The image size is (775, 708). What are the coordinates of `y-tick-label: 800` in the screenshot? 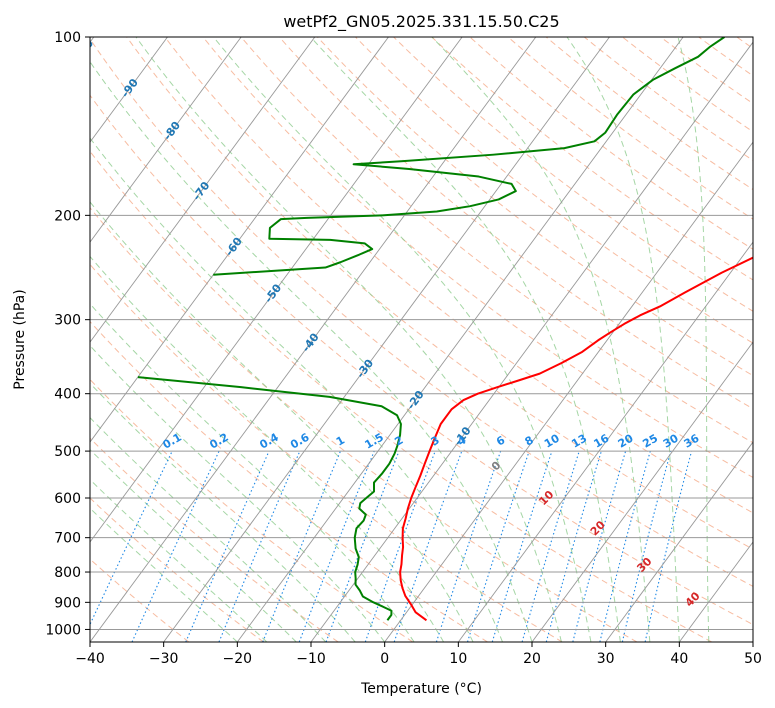 It's located at (67, 573).